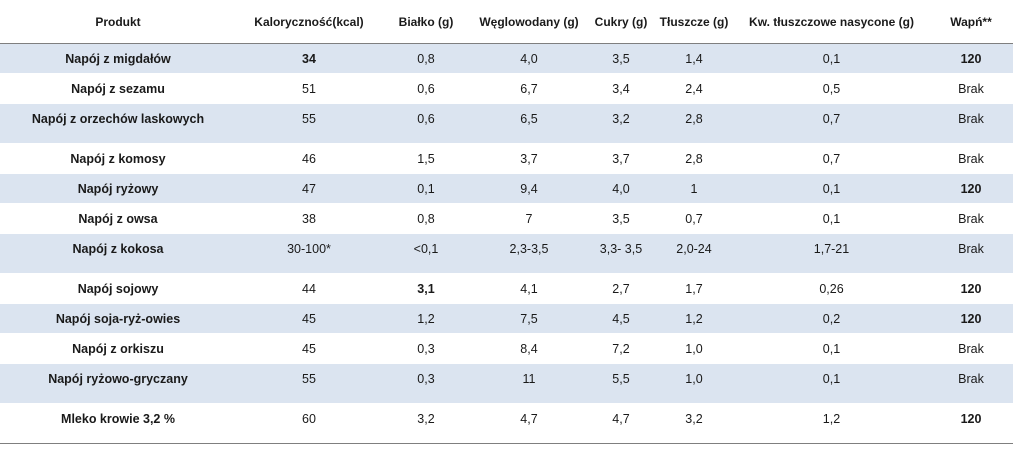 The image size is (1023, 450). Describe the element at coordinates (118, 22) in the screenshot. I see `header-produkt: Produkt` at that location.